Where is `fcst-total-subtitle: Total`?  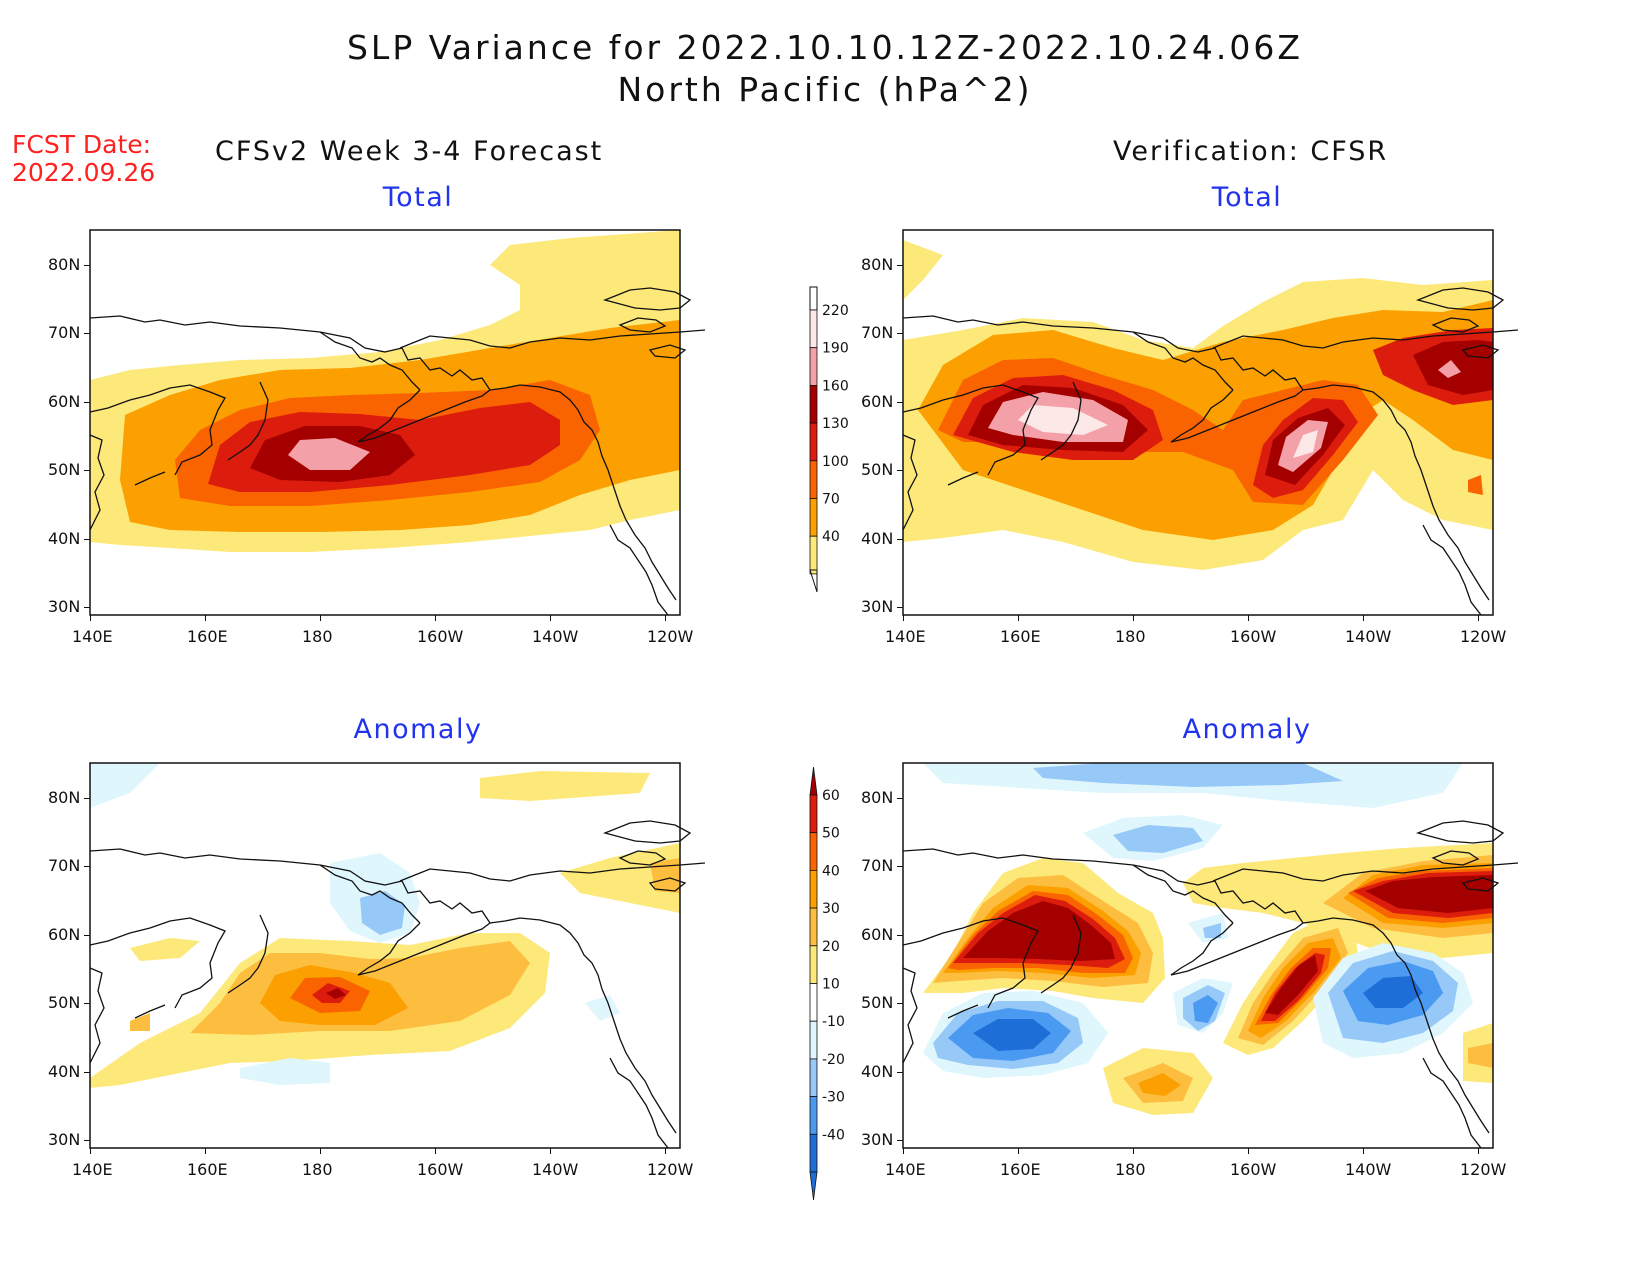 fcst-total-subtitle: Total is located at coordinates (418, 197).